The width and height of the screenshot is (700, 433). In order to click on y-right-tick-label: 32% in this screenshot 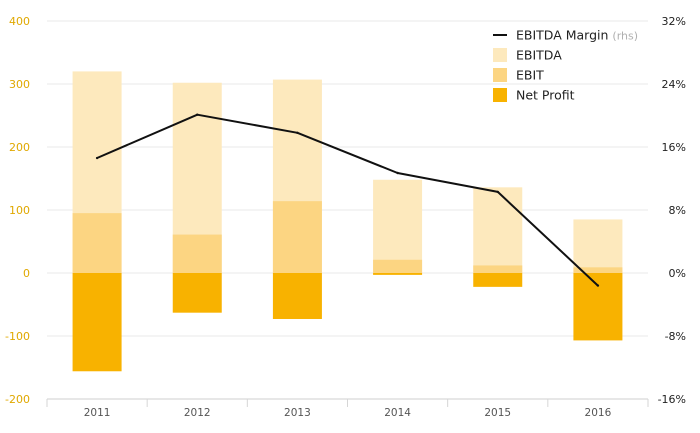, I will do `click(674, 21)`.